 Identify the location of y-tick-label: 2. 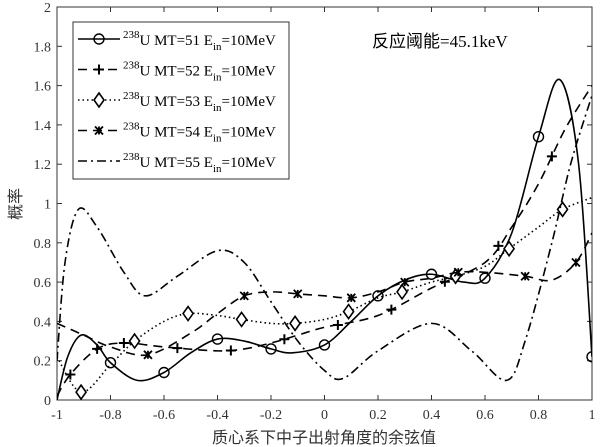
(47, 8).